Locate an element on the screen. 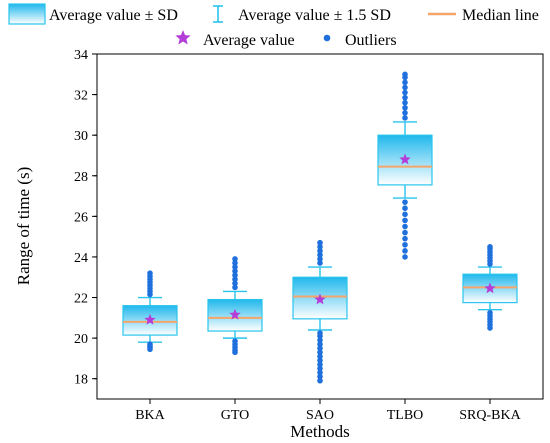 The width and height of the screenshot is (550, 443). y-tick-label: 24 is located at coordinates (81, 258).